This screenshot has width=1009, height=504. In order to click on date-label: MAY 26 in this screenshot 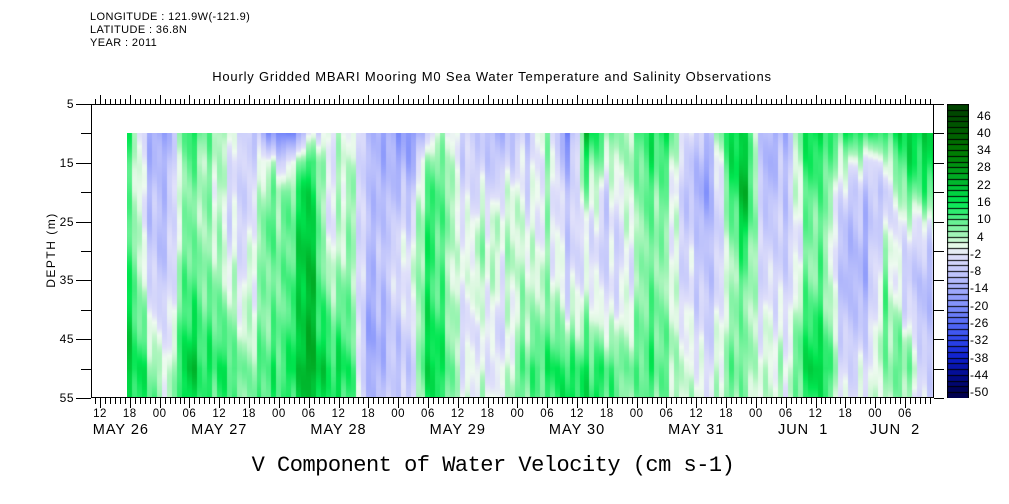, I will do `click(120, 430)`.